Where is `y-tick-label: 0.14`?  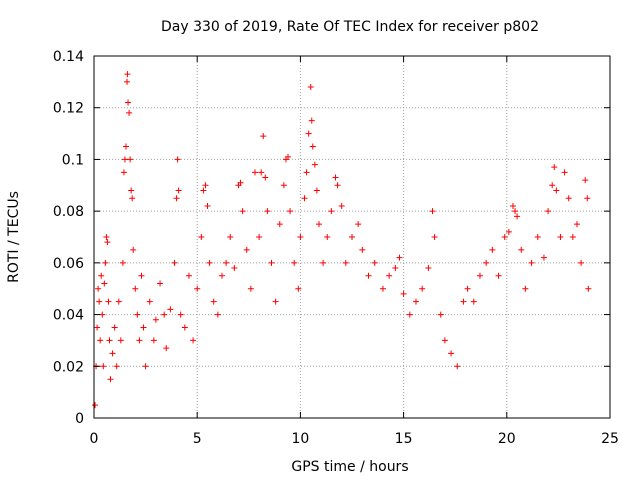
y-tick-label: 0.14 is located at coordinates (68, 57).